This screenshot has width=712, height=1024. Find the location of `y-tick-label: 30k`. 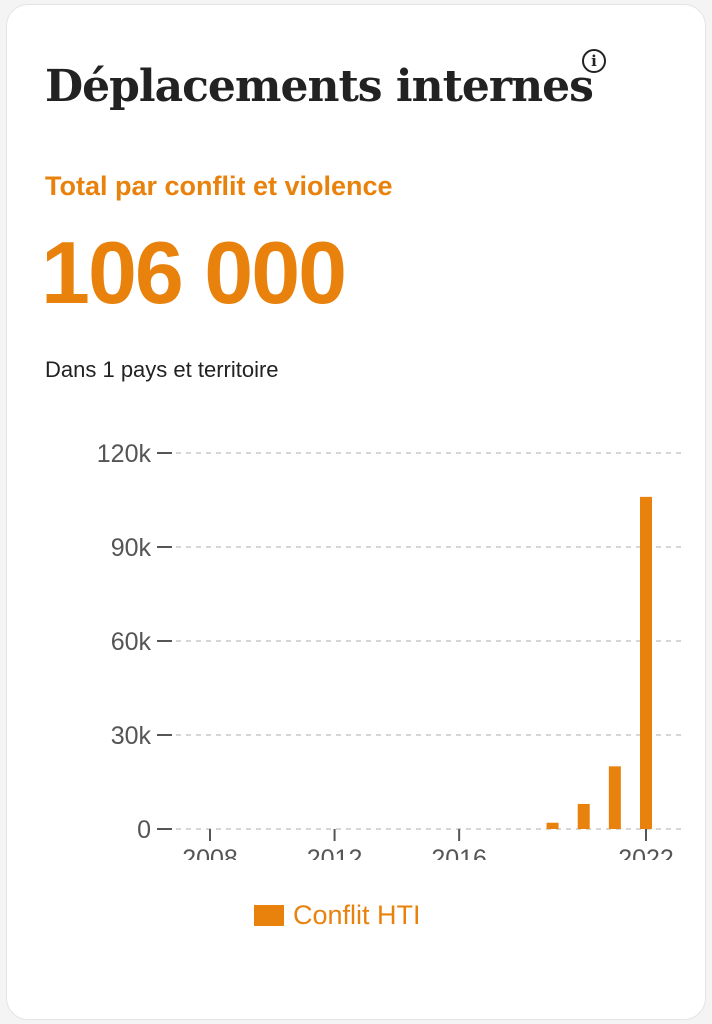

y-tick-label: 30k is located at coordinates (131, 736).